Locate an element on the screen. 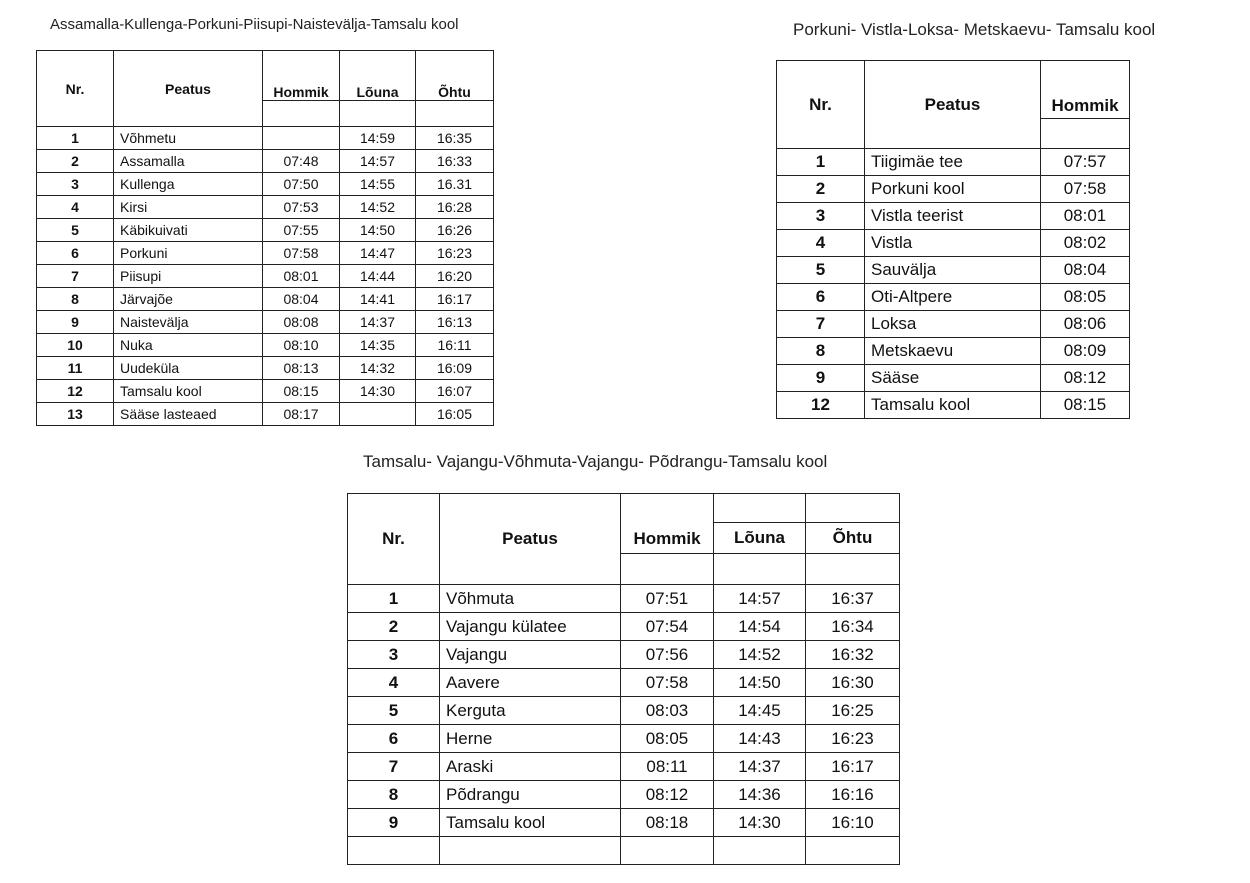 The width and height of the screenshot is (1250, 883). header-evening: Õhtu is located at coordinates (454, 75).